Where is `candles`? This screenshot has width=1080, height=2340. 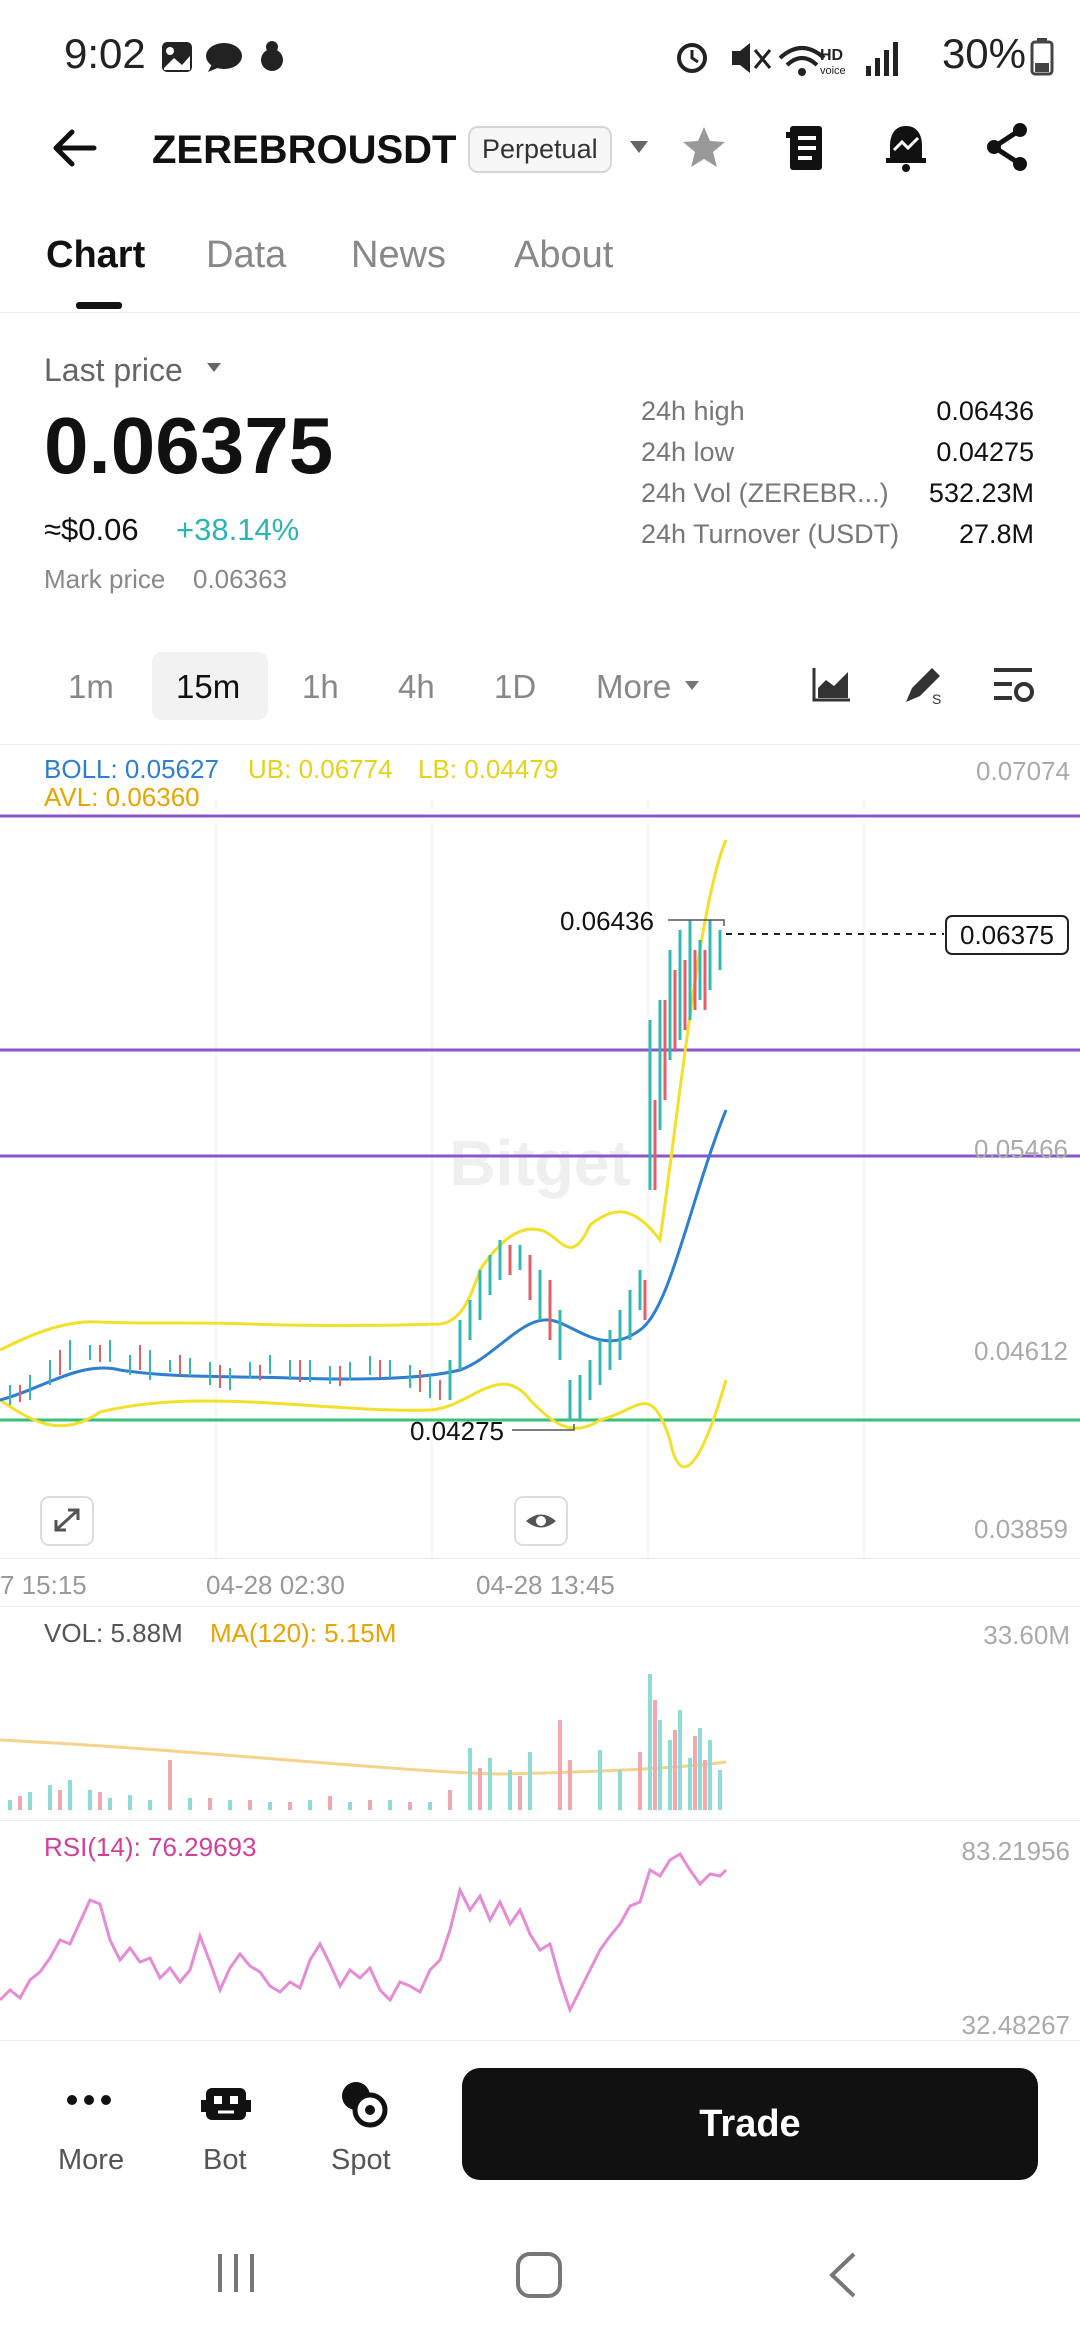 candles is located at coordinates (365, 1170).